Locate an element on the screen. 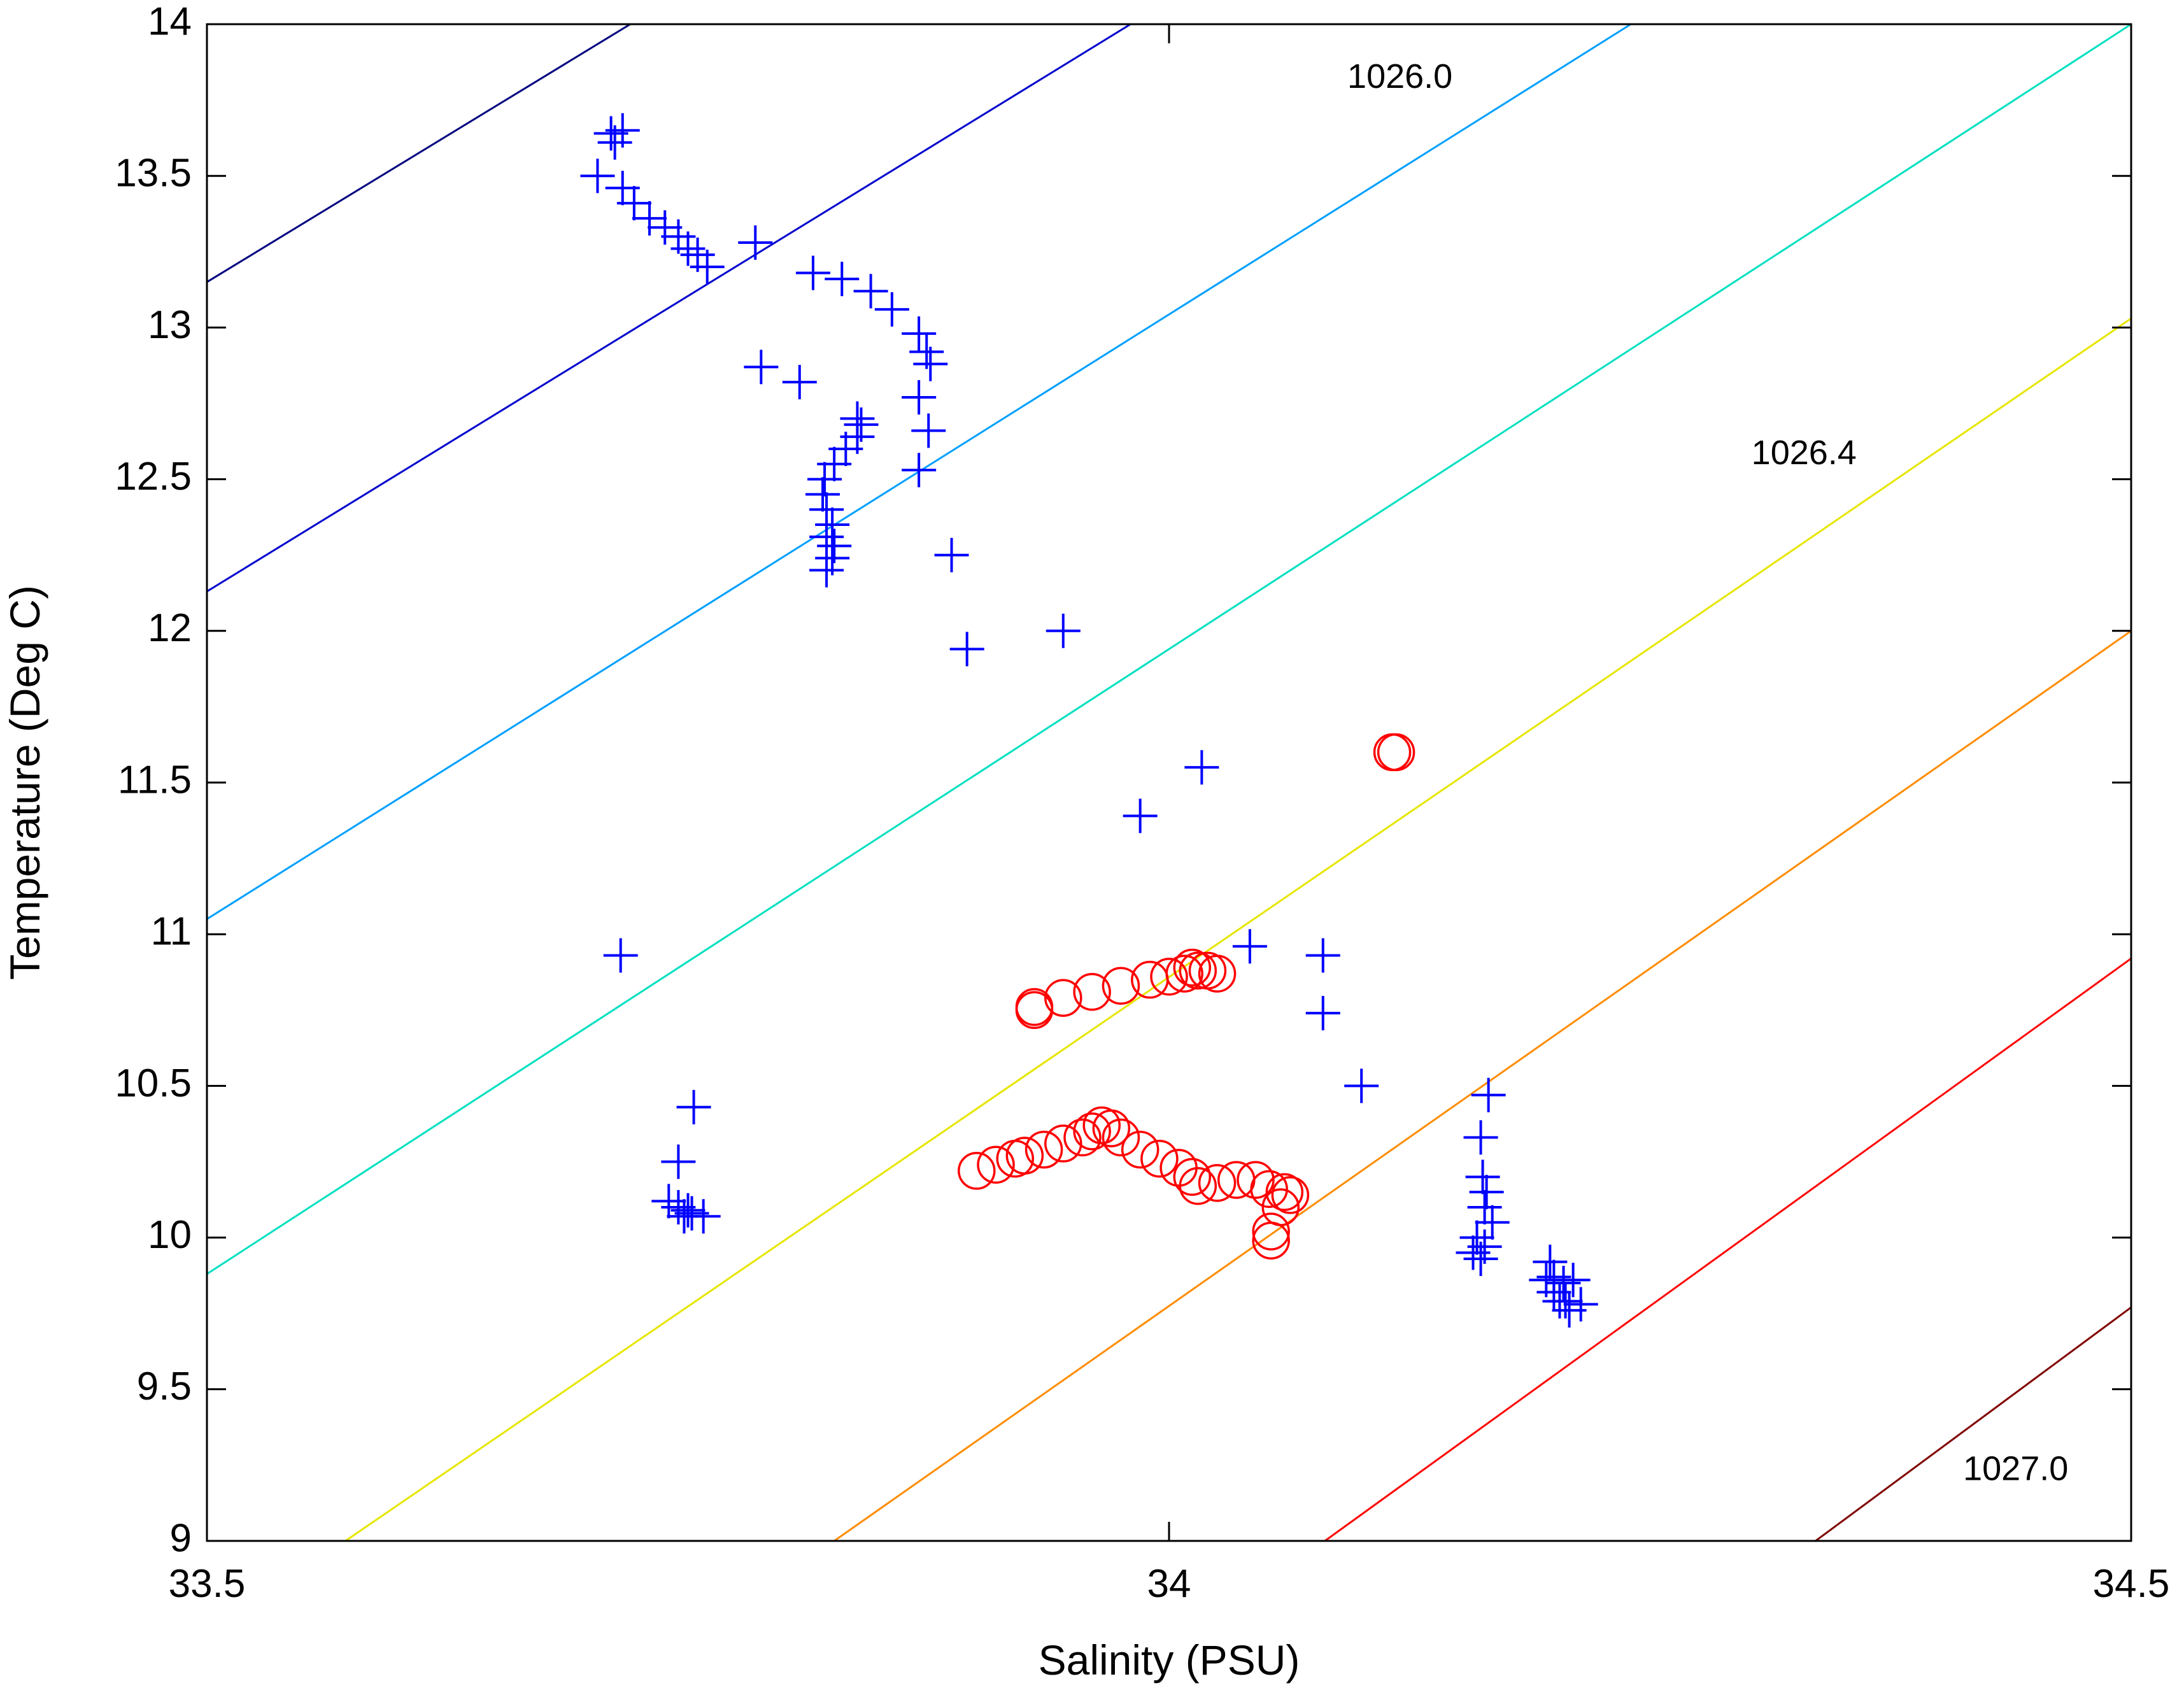 The image size is (2184, 1702). y-tick-label: 10.5 is located at coordinates (153, 1083).